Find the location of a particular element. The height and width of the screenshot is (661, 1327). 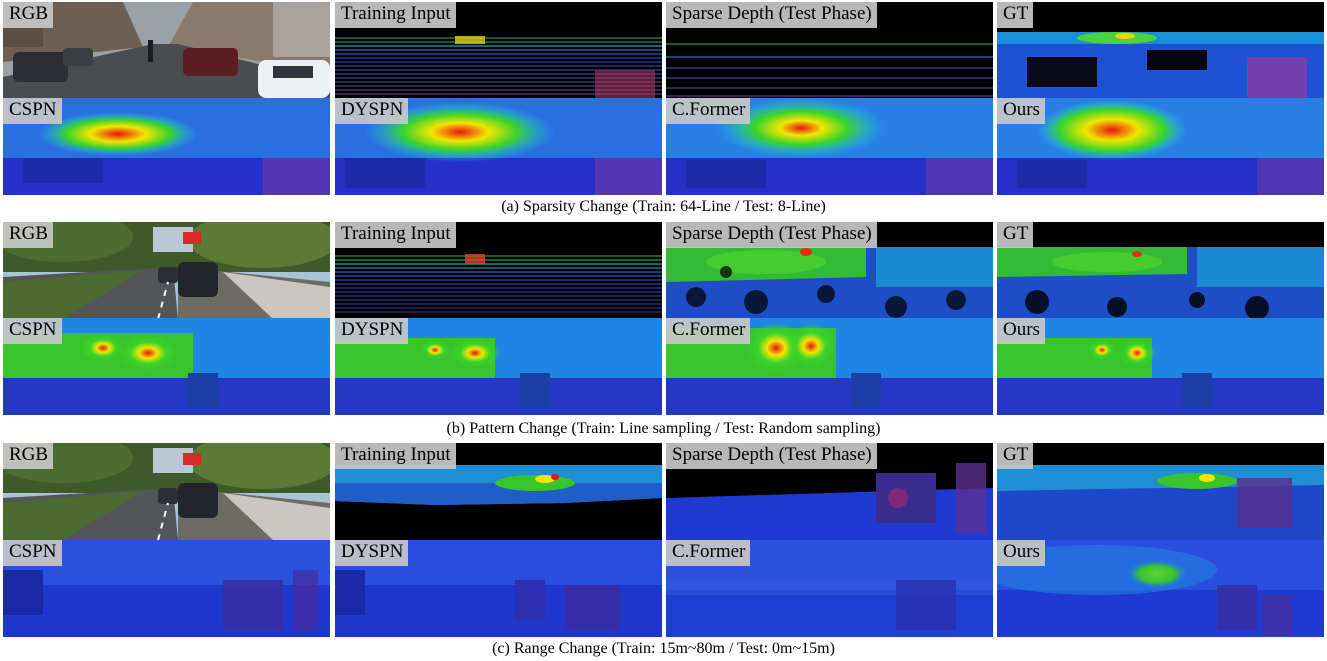

ours-image-b is located at coordinates (1160, 366).